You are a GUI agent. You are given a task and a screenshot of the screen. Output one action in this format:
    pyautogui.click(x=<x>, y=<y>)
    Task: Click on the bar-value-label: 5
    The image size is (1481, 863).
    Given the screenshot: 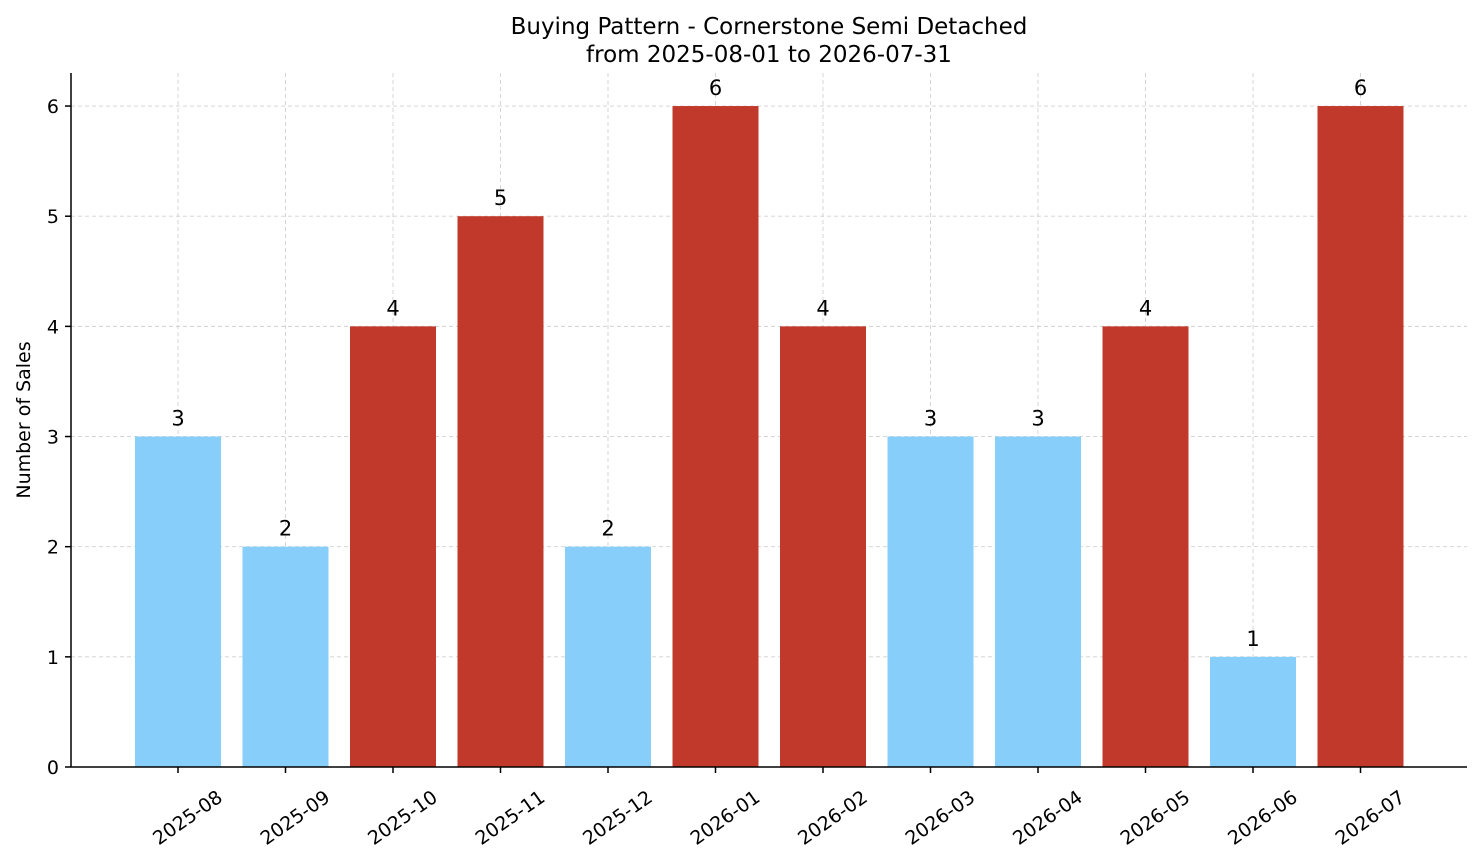 What is the action you would take?
    pyautogui.click(x=500, y=198)
    